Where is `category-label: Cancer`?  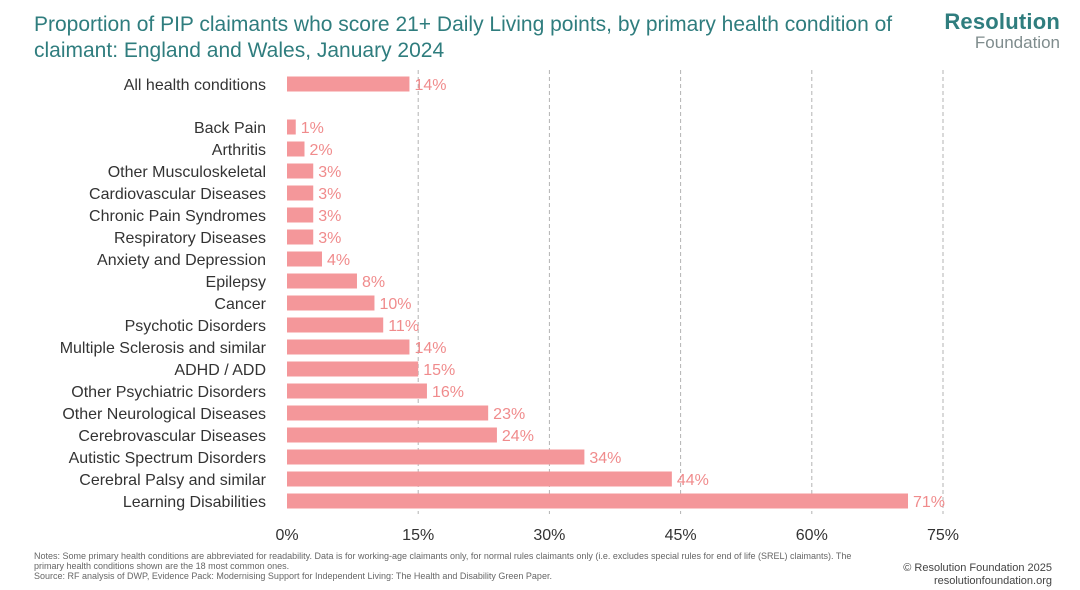 category-label: Cancer is located at coordinates (240, 304).